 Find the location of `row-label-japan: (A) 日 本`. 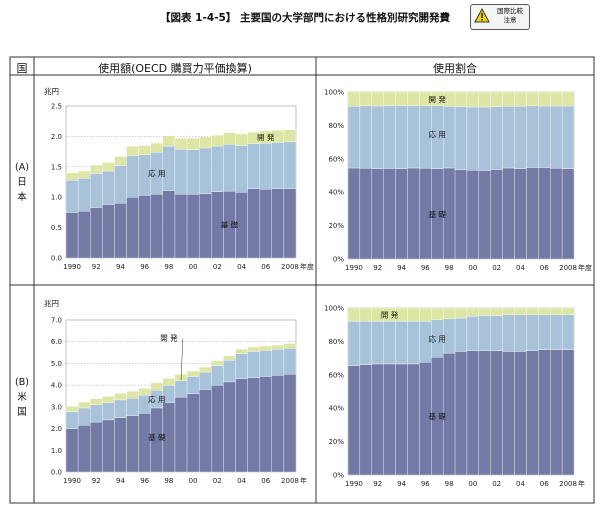

row-label-japan: (A) 日 本 is located at coordinates (22, 182).